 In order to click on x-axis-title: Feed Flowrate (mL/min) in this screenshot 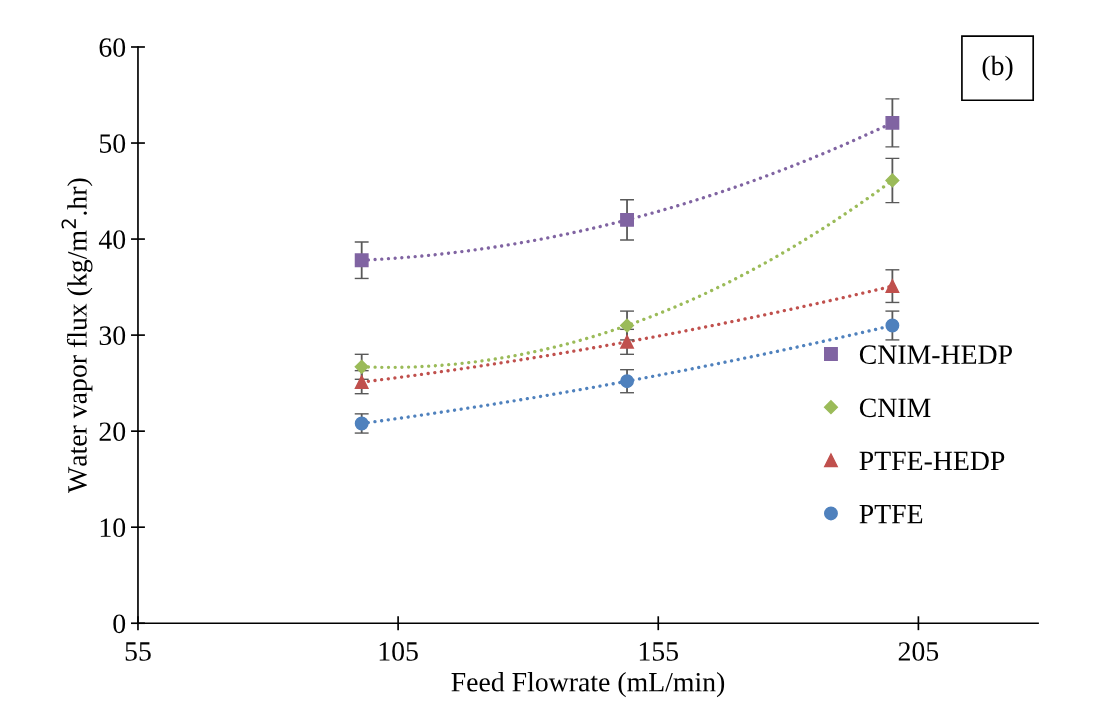, I will do `click(588, 685)`.